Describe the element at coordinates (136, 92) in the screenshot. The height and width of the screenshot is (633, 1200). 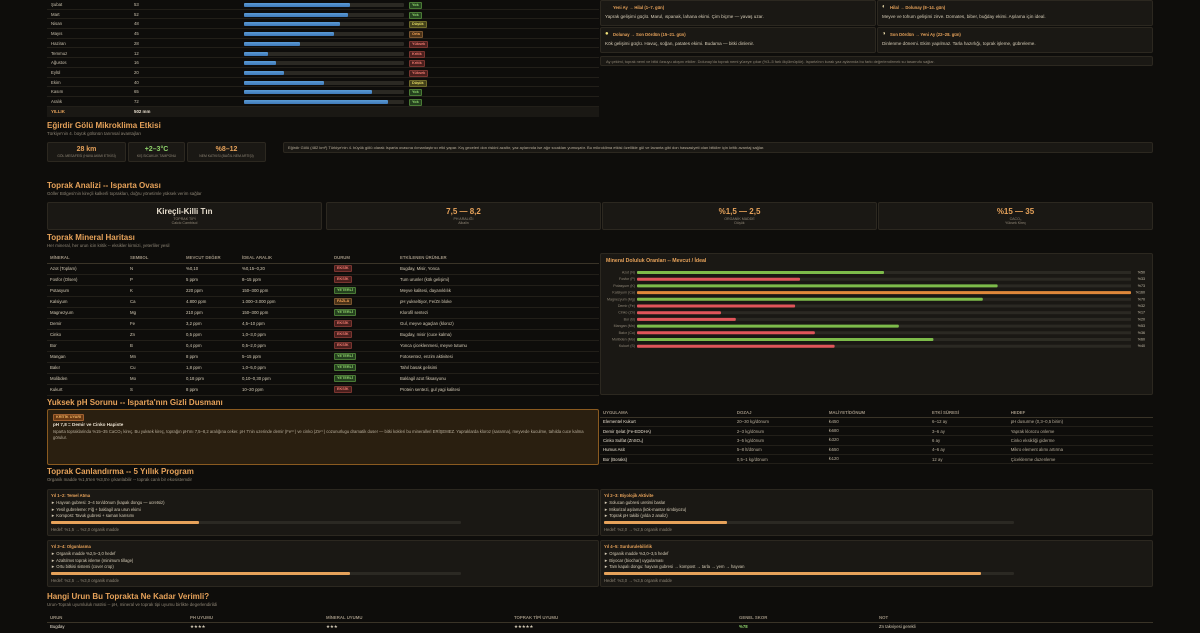
I see `rain-mm: 65` at that location.